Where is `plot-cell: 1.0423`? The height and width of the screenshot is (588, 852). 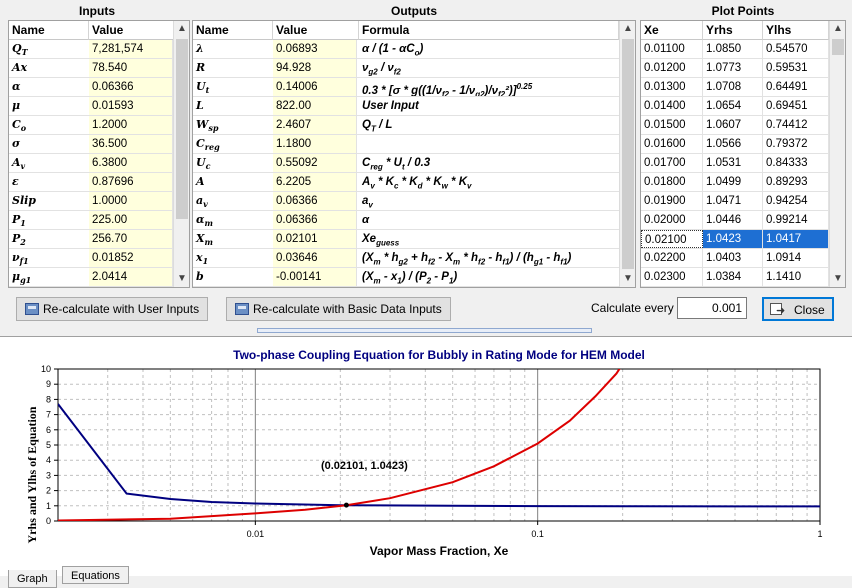 plot-cell: 1.0423 is located at coordinates (733, 239).